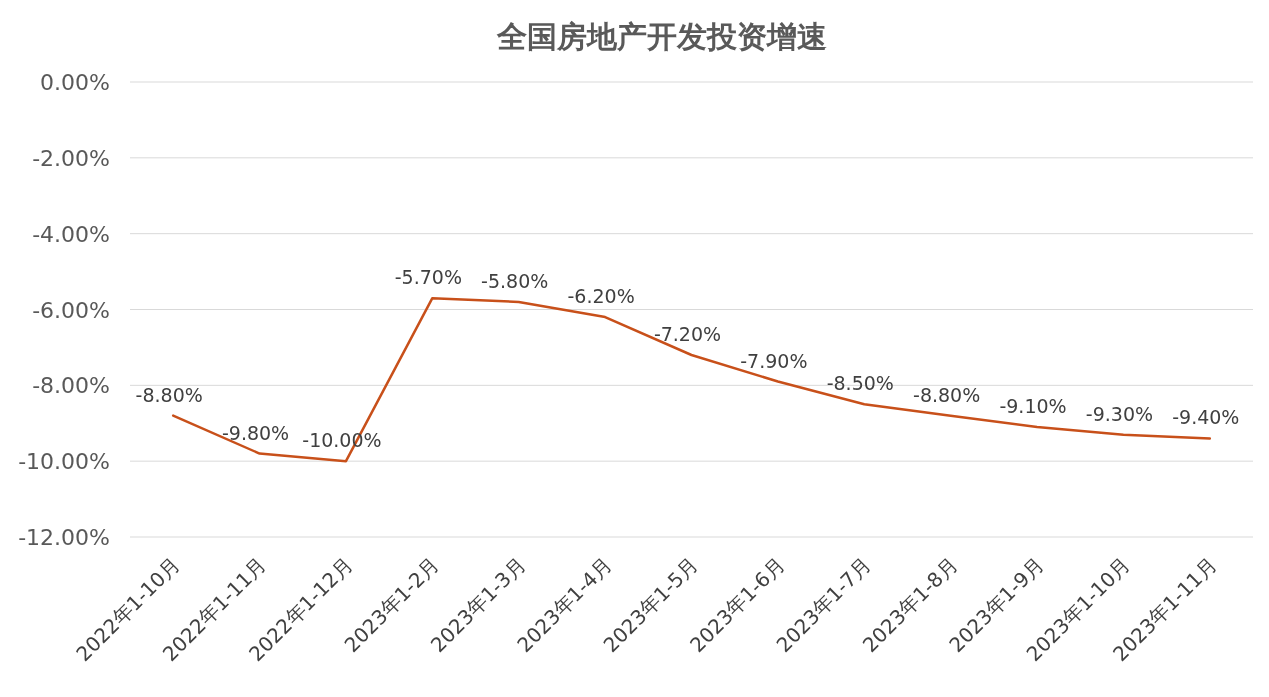 This screenshot has height=697, width=1269. What do you see at coordinates (255, 432) in the screenshot?
I see `data-label: -9.80%` at bounding box center [255, 432].